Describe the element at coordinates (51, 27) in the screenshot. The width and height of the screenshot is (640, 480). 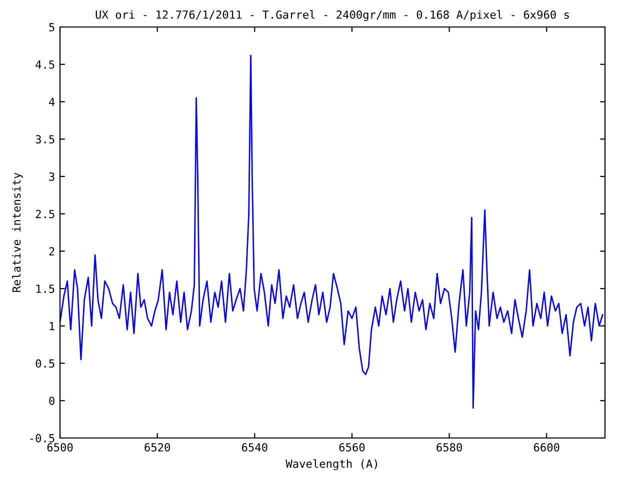
I see `y-tick-label: 5` at that location.